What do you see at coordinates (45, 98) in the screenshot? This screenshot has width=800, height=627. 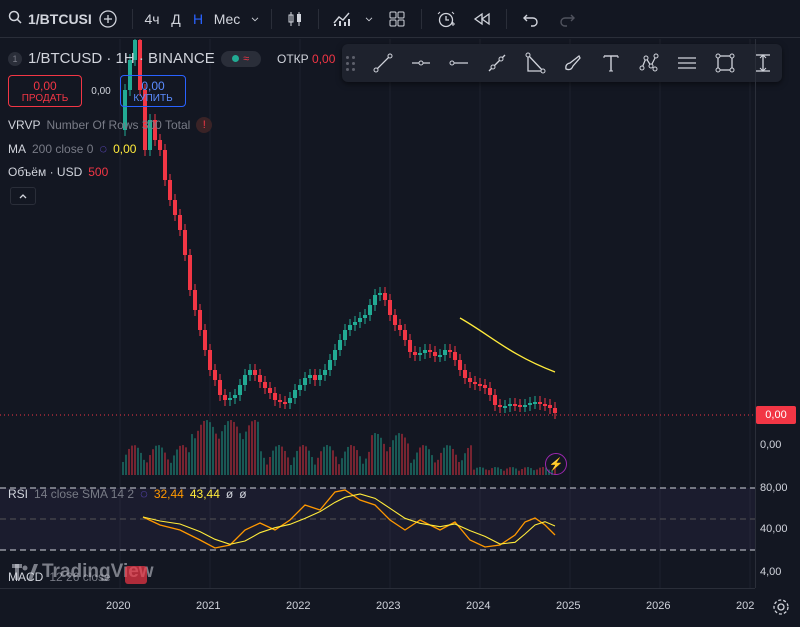 I see `sell-label: ПРОДАТЬ` at bounding box center [45, 98].